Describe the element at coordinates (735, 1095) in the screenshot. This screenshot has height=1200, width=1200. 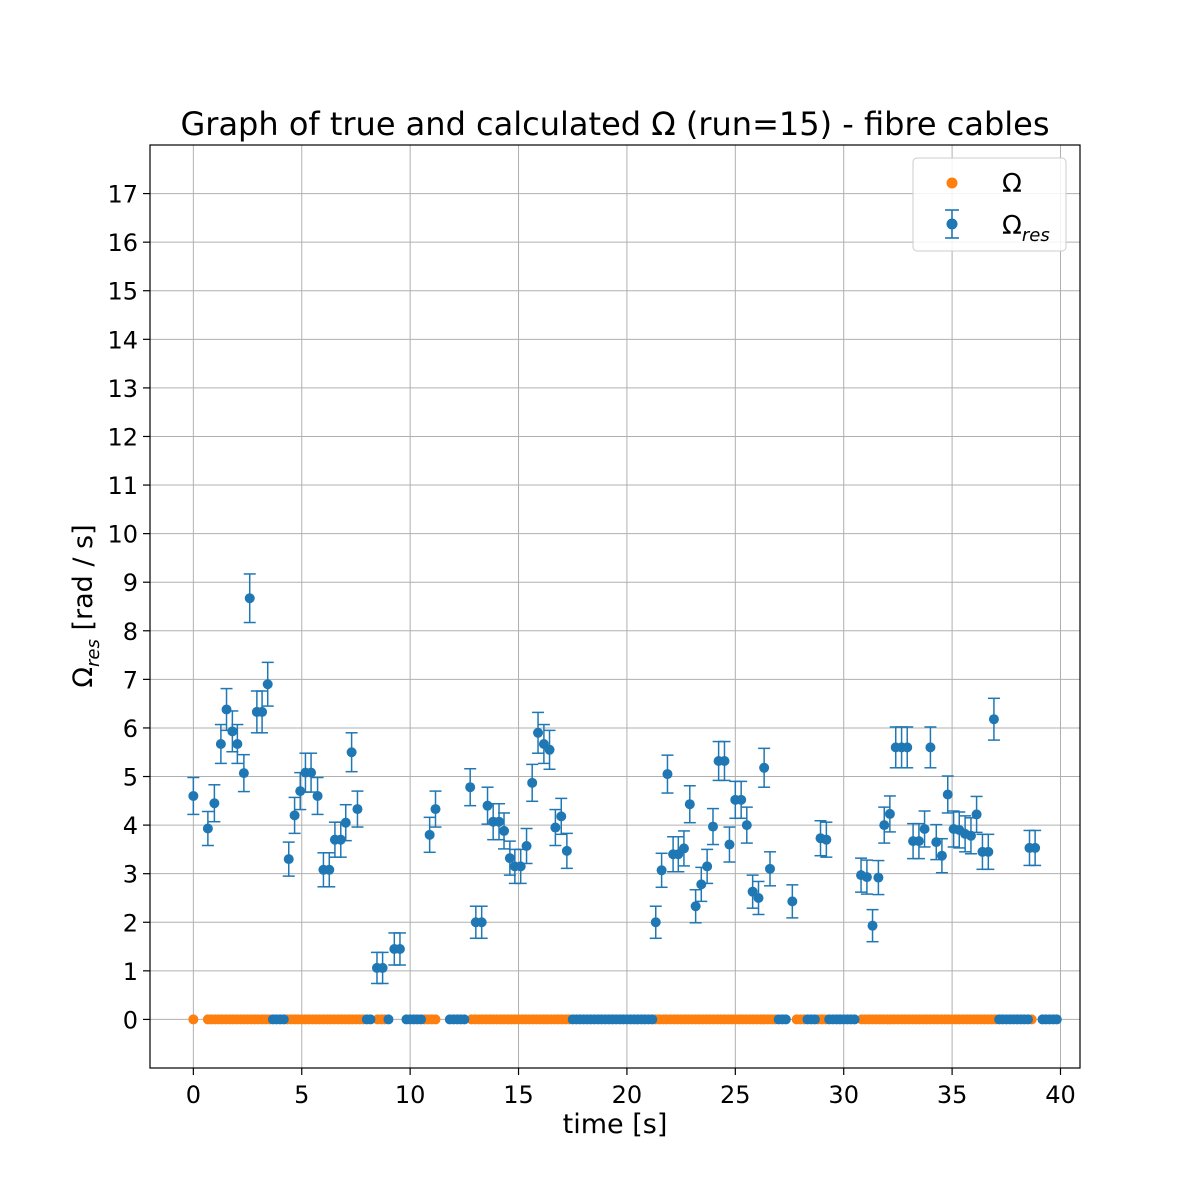
I see `x-tick-label: 25` at that location.